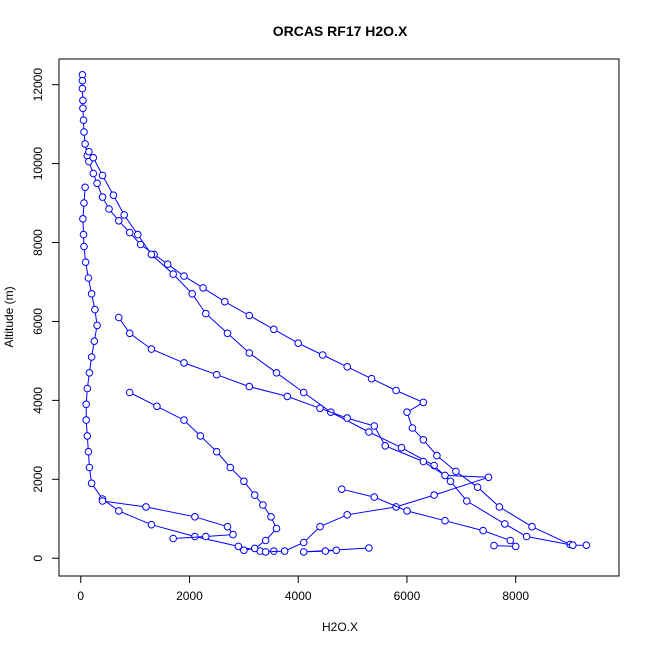 The height and width of the screenshot is (650, 650). Describe the element at coordinates (80, 596) in the screenshot. I see `x-tick-label: 0` at that location.